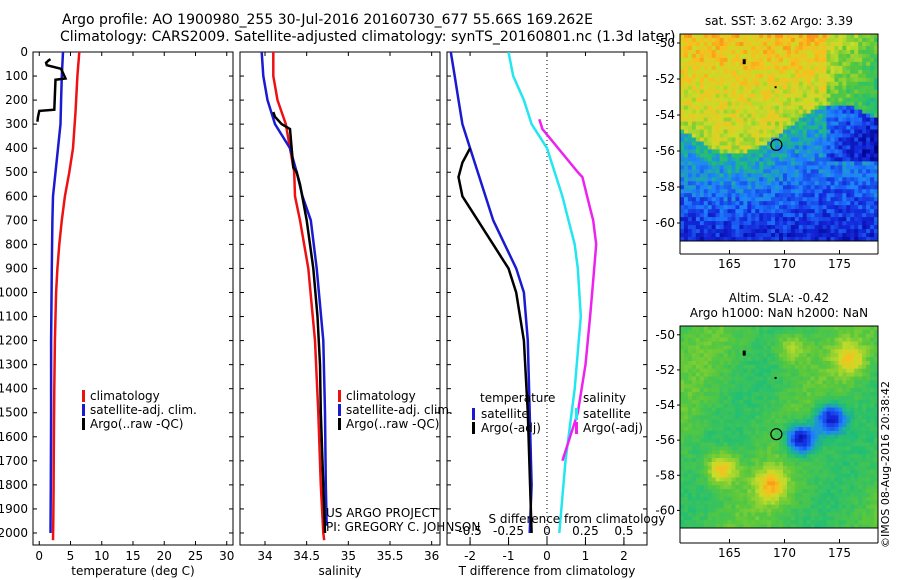 This screenshot has height=580, width=900. I want to click on y-tick-label: 200, so click(16, 100).